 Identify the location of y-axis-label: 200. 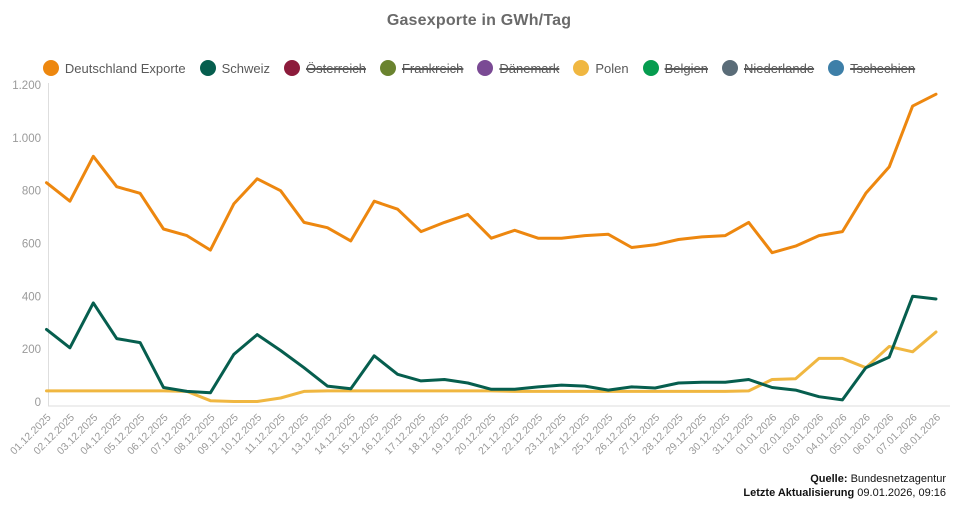
(31, 350).